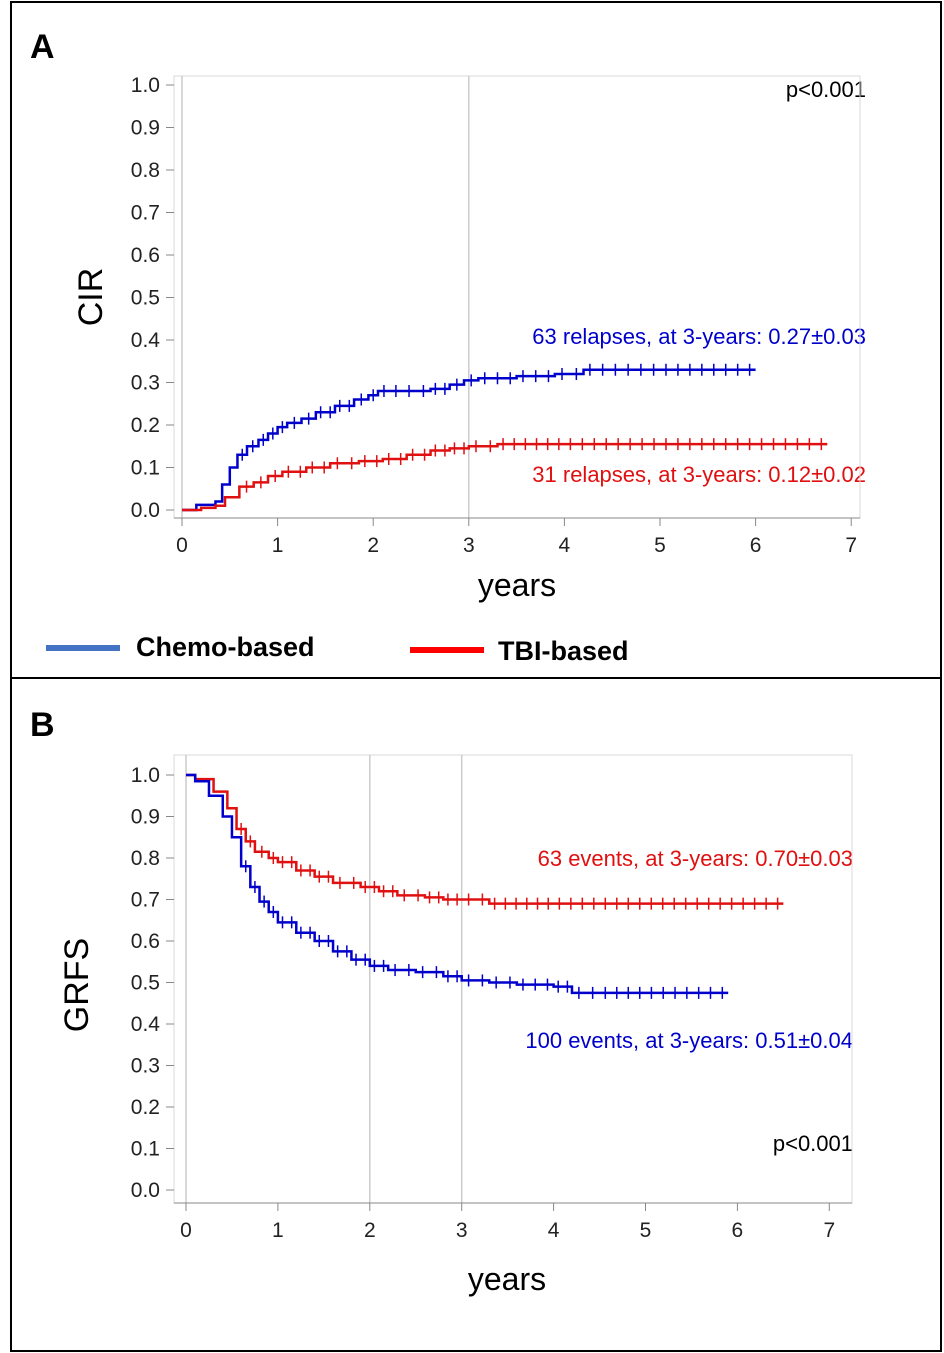  What do you see at coordinates (186, 1230) in the screenshot?
I see `panel-b-xtick-label: 0` at bounding box center [186, 1230].